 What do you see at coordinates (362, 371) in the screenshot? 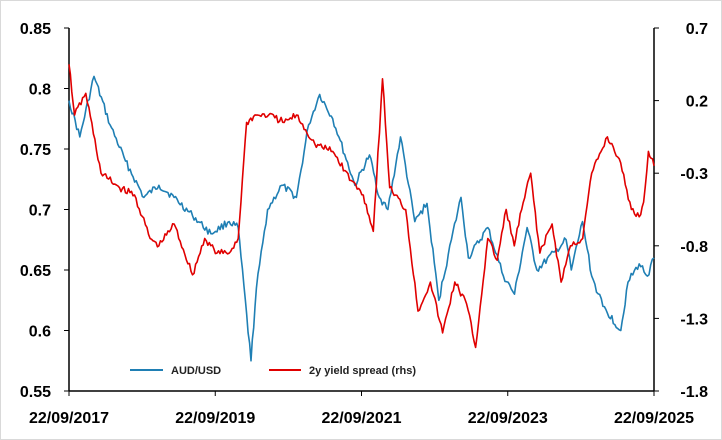
I see `legend-label-2y-yield-spread: 2y yield spread (rhs)` at bounding box center [362, 371].